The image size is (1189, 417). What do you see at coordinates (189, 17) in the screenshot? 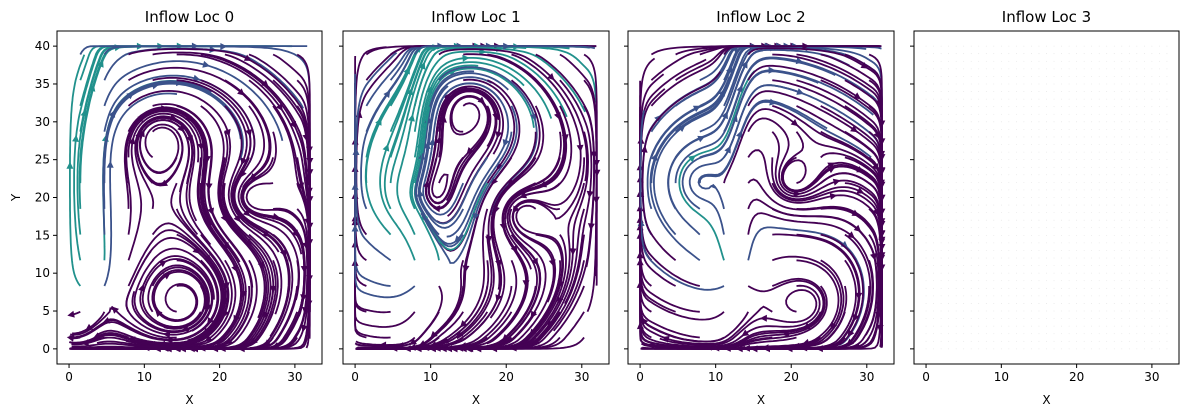
I see `panel-title: Inflow Loc 0` at bounding box center [189, 17].